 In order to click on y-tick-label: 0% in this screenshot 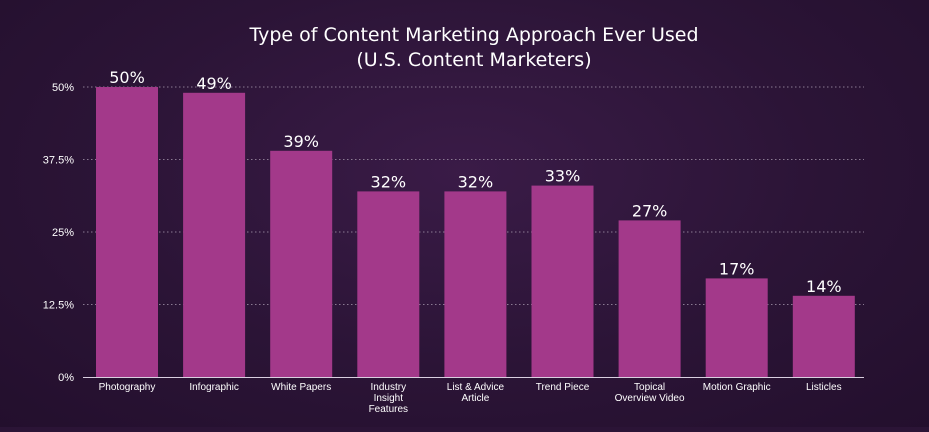, I will do `click(66, 378)`.